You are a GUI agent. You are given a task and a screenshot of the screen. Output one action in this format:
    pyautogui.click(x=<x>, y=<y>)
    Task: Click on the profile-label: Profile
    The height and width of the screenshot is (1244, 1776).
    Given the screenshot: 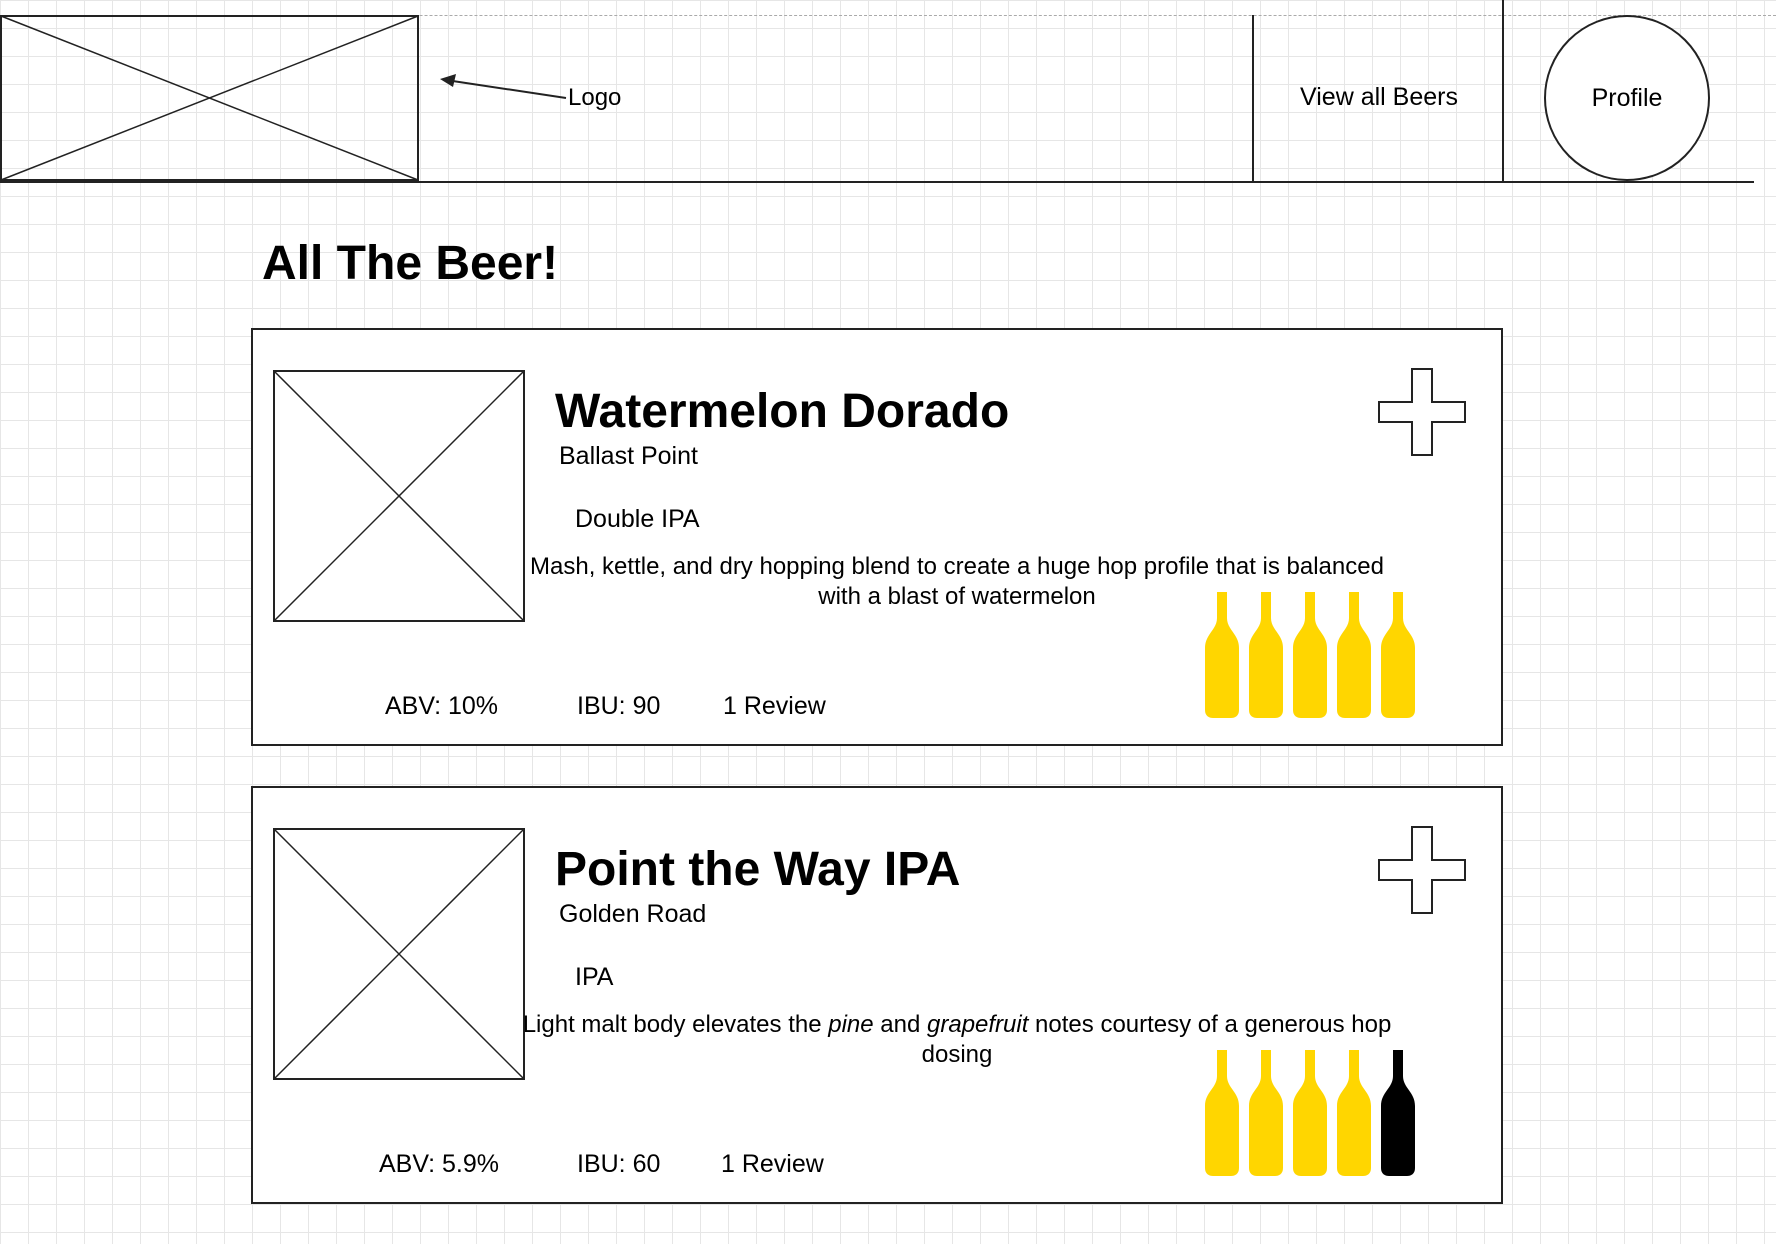 What is the action you would take?
    pyautogui.click(x=1627, y=97)
    